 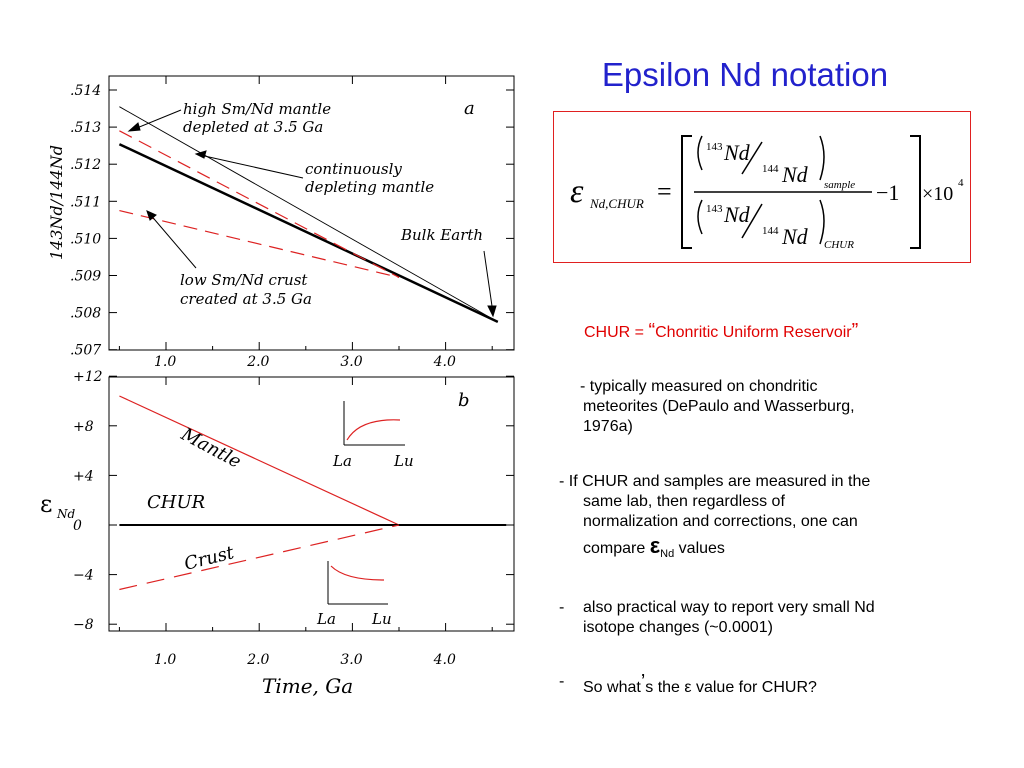 I want to click on inset-falling-curve, so click(x=357, y=573).